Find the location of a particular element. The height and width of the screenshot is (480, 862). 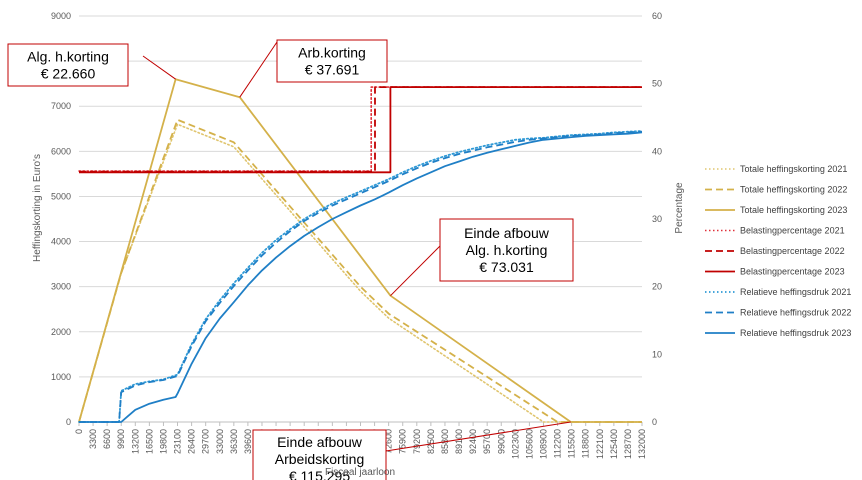

right-axis-ticks: 0 10 20 30 40 50 60 is located at coordinates (657, 219).